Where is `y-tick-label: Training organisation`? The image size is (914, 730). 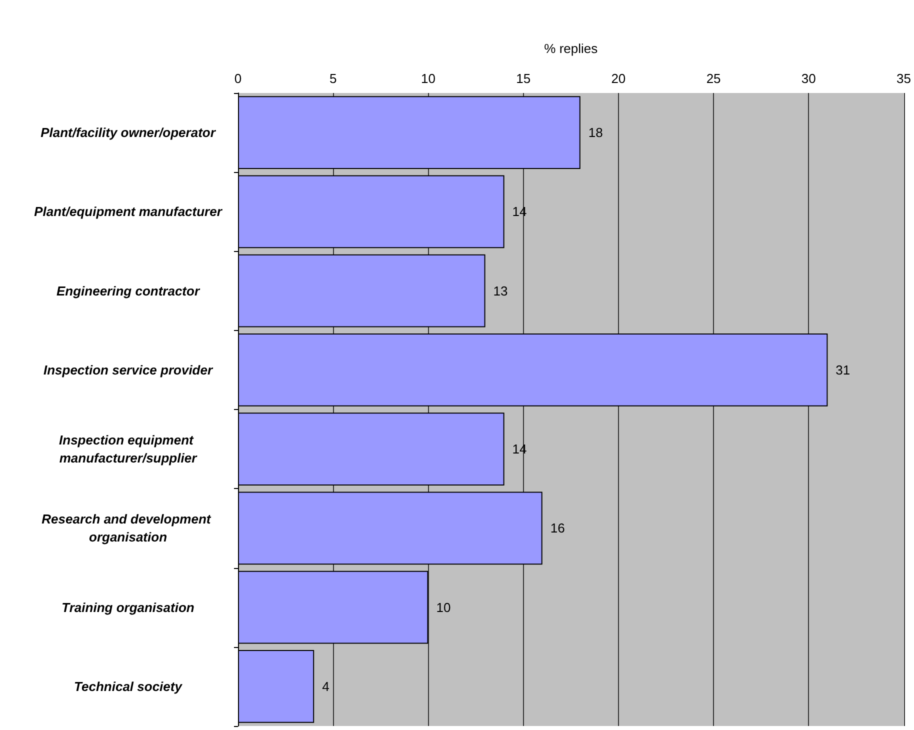 y-tick-label: Training organisation is located at coordinates (128, 607).